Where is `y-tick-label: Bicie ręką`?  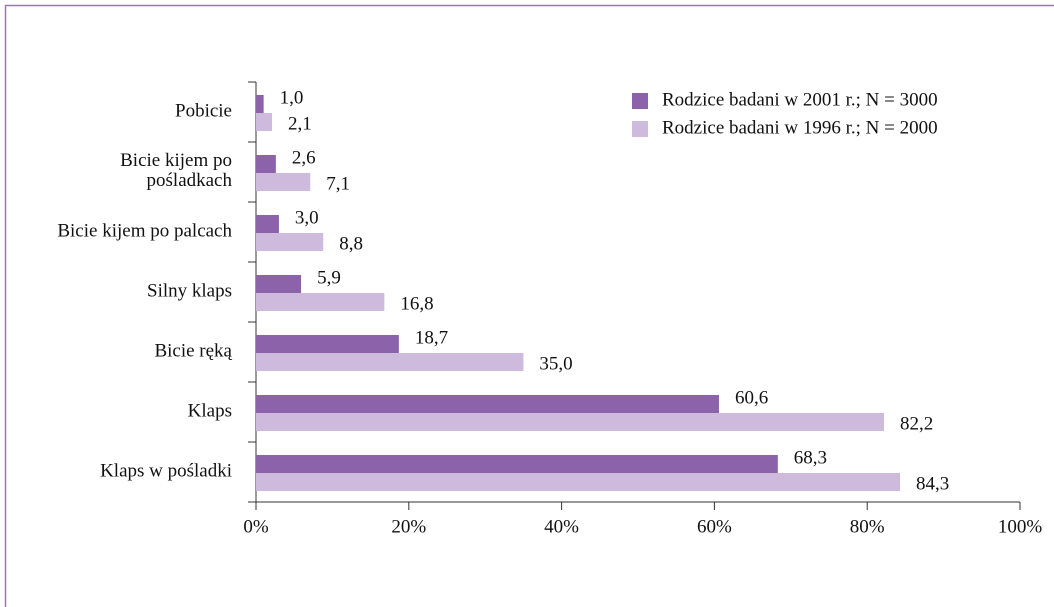 y-tick-label: Bicie ręką is located at coordinates (193, 350).